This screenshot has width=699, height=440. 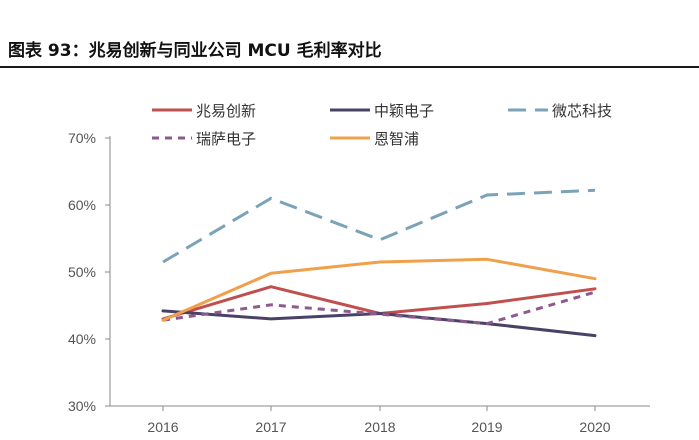 I want to click on title-divider, so click(x=349, y=67).